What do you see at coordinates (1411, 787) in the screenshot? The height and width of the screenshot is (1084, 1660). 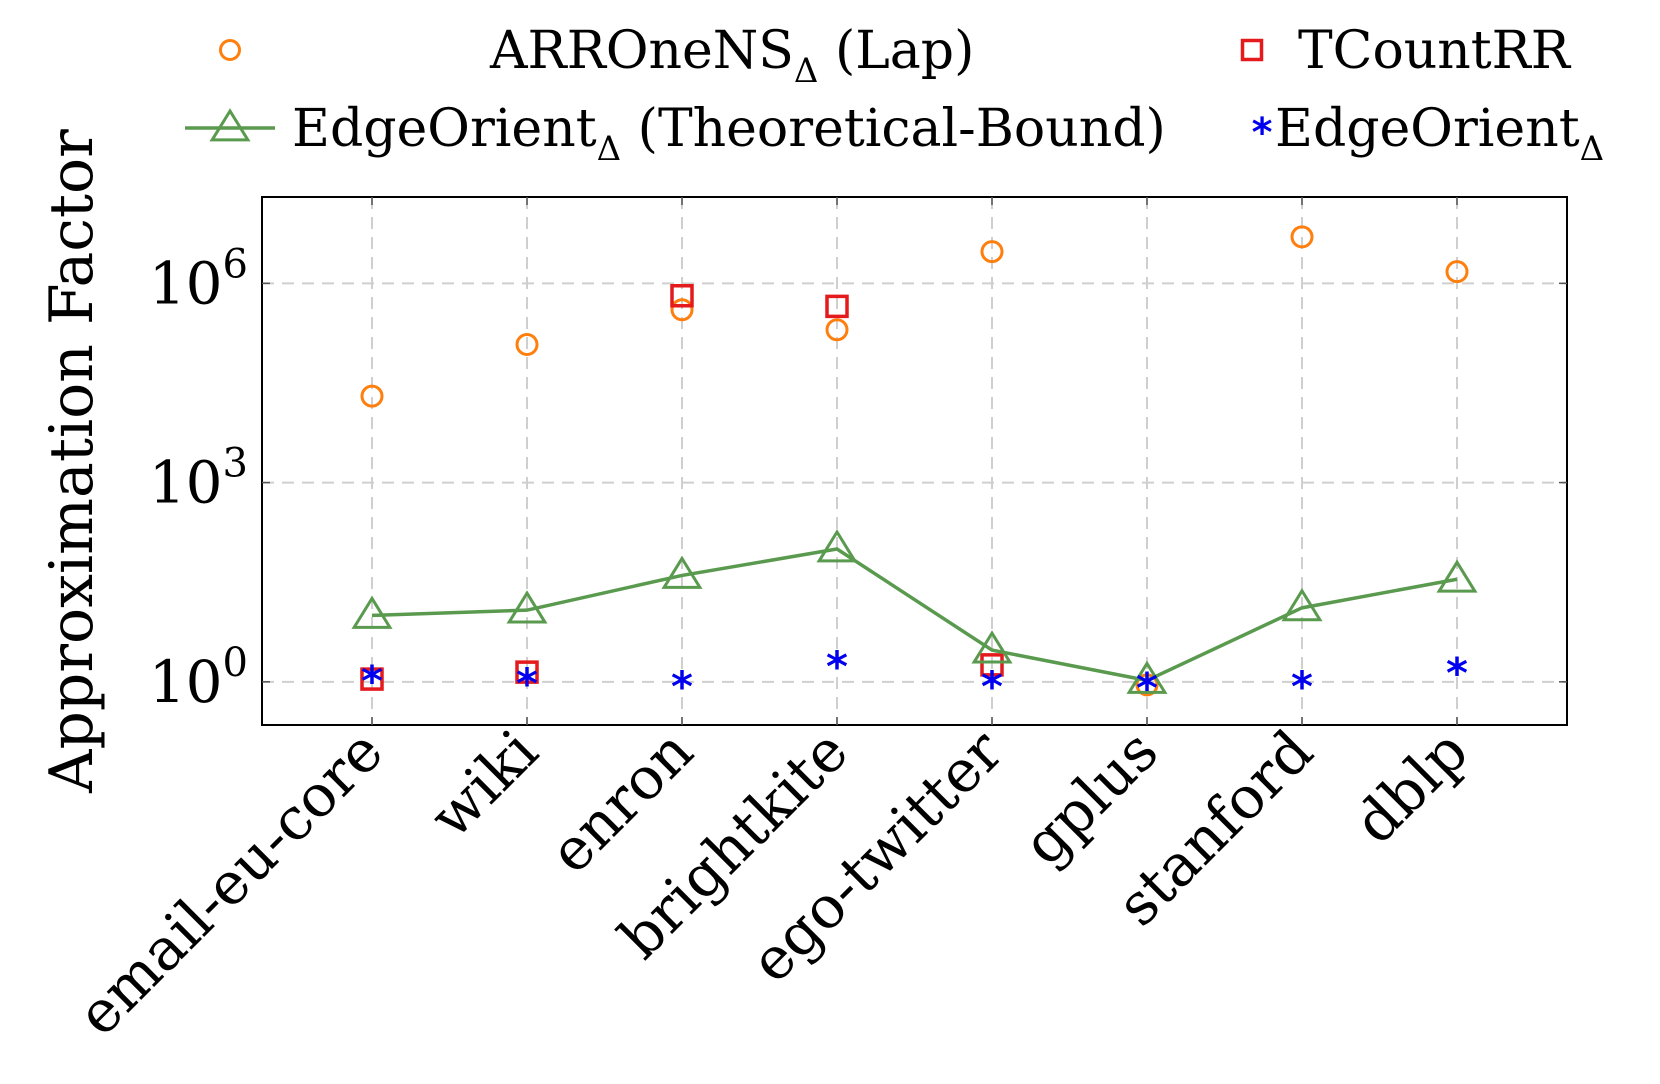 I see `x-tick-label: dblp` at bounding box center [1411, 787].